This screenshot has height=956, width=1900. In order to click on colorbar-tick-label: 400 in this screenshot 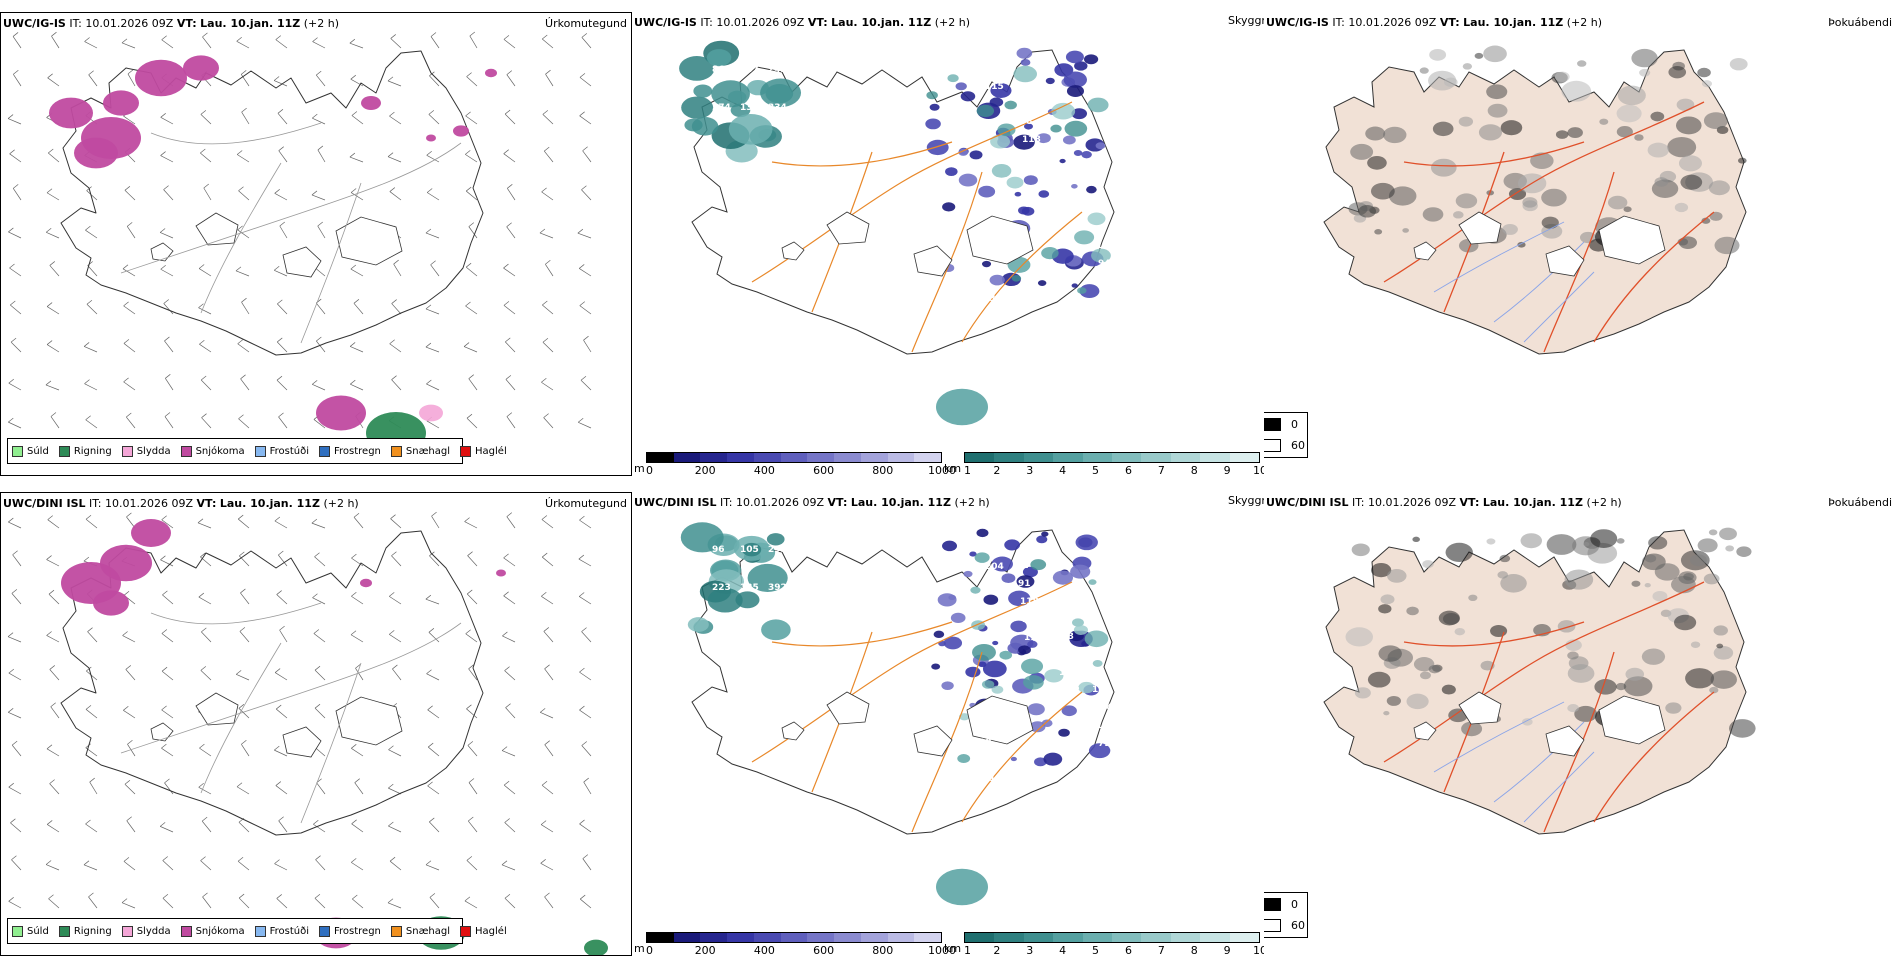, I will do `click(764, 470)`.